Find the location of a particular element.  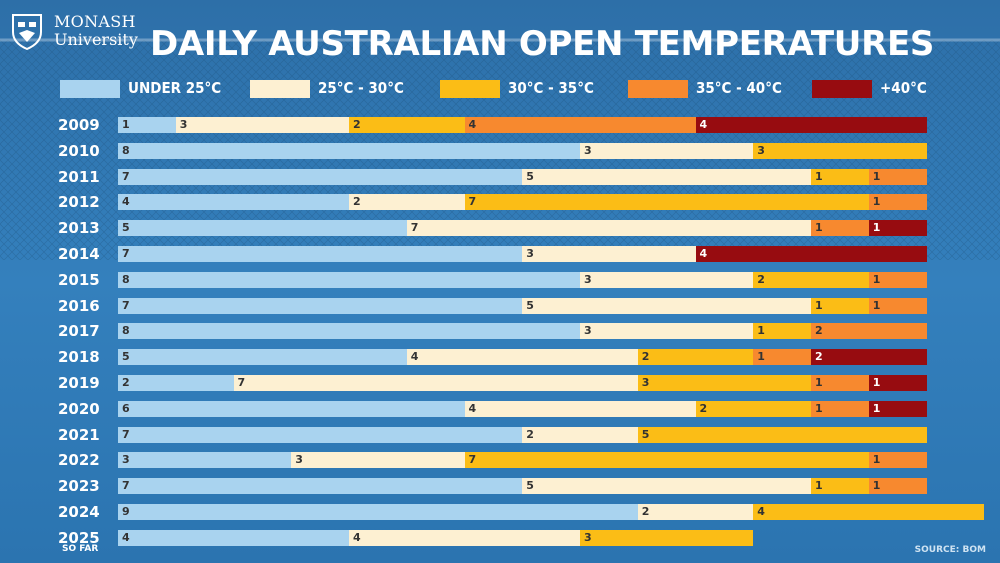

bar-segment: 9 is located at coordinates (378, 512).